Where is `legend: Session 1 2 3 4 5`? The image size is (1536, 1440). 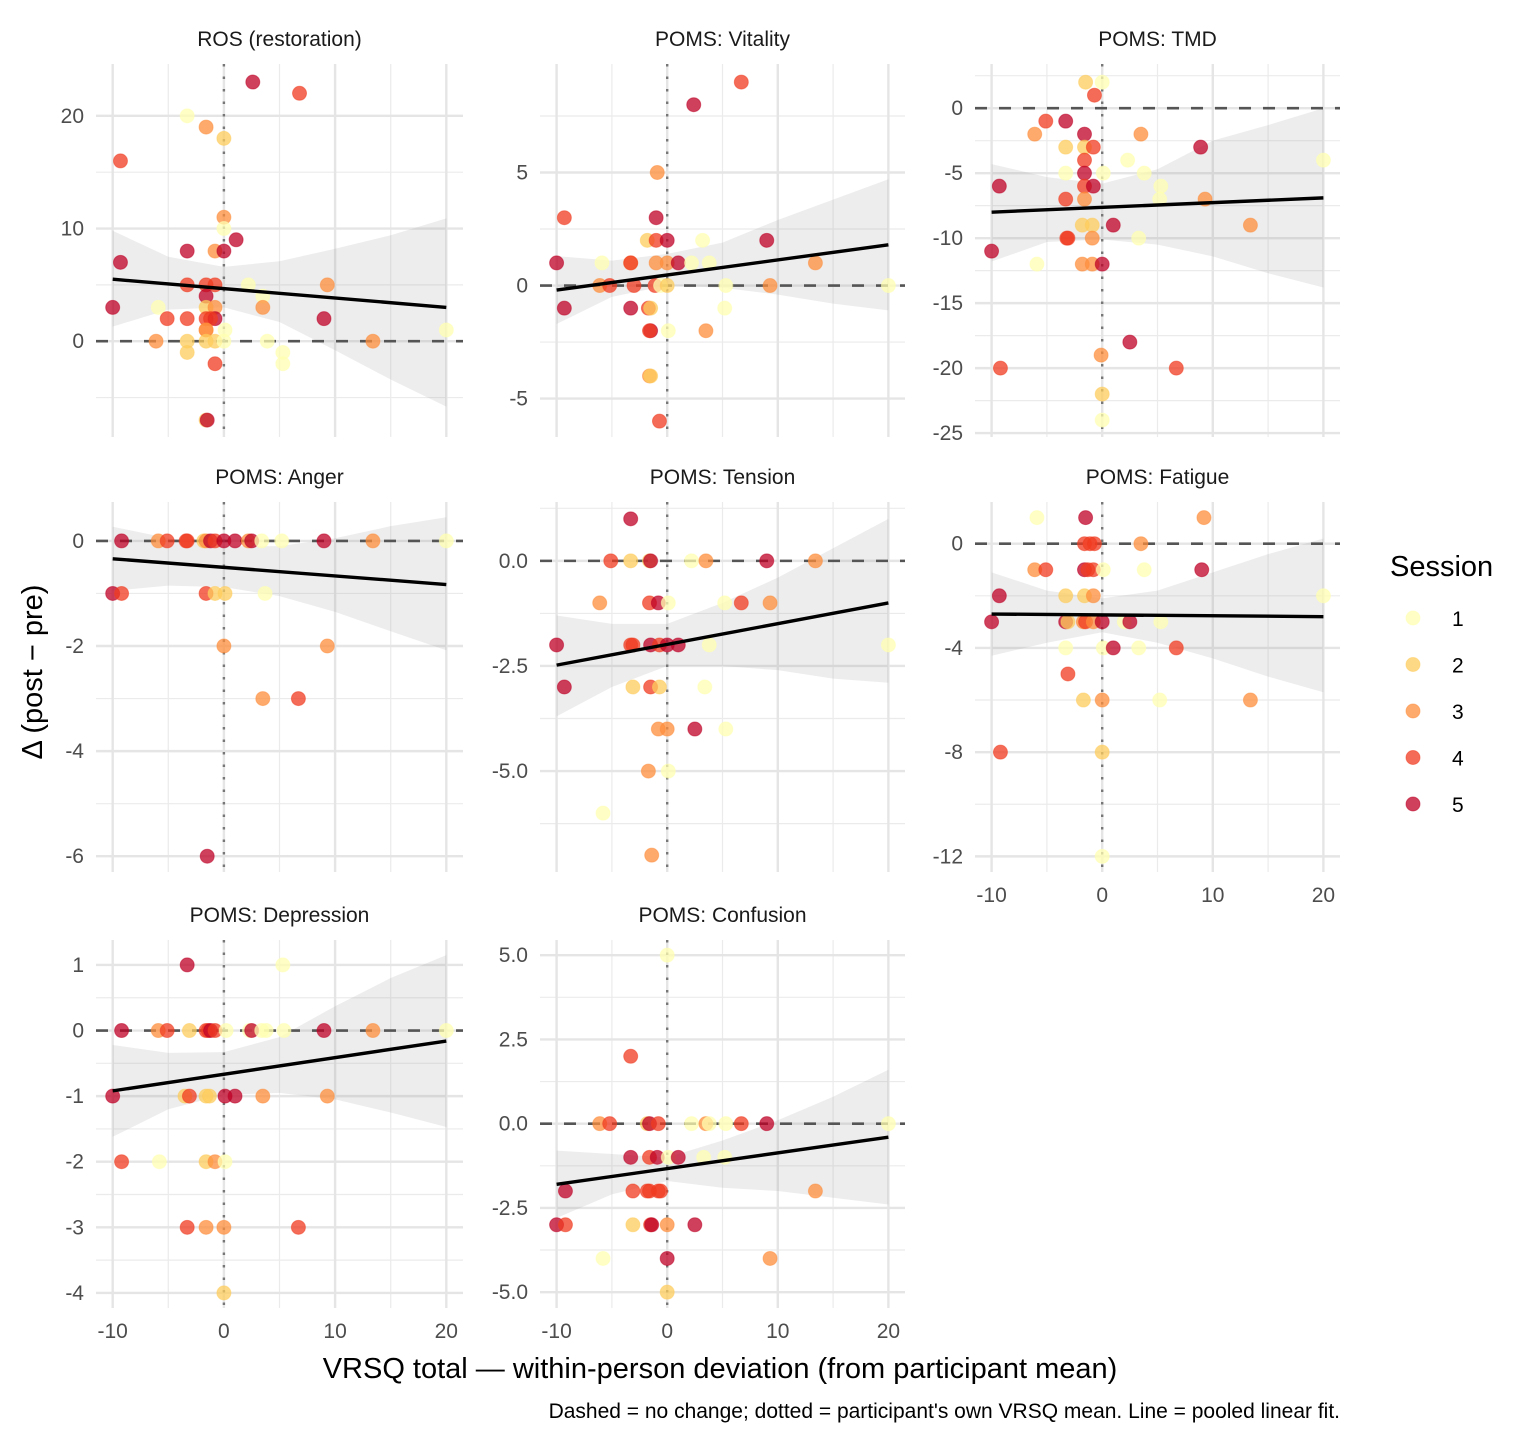
legend: Session 1 2 3 4 5 is located at coordinates (1441, 684).